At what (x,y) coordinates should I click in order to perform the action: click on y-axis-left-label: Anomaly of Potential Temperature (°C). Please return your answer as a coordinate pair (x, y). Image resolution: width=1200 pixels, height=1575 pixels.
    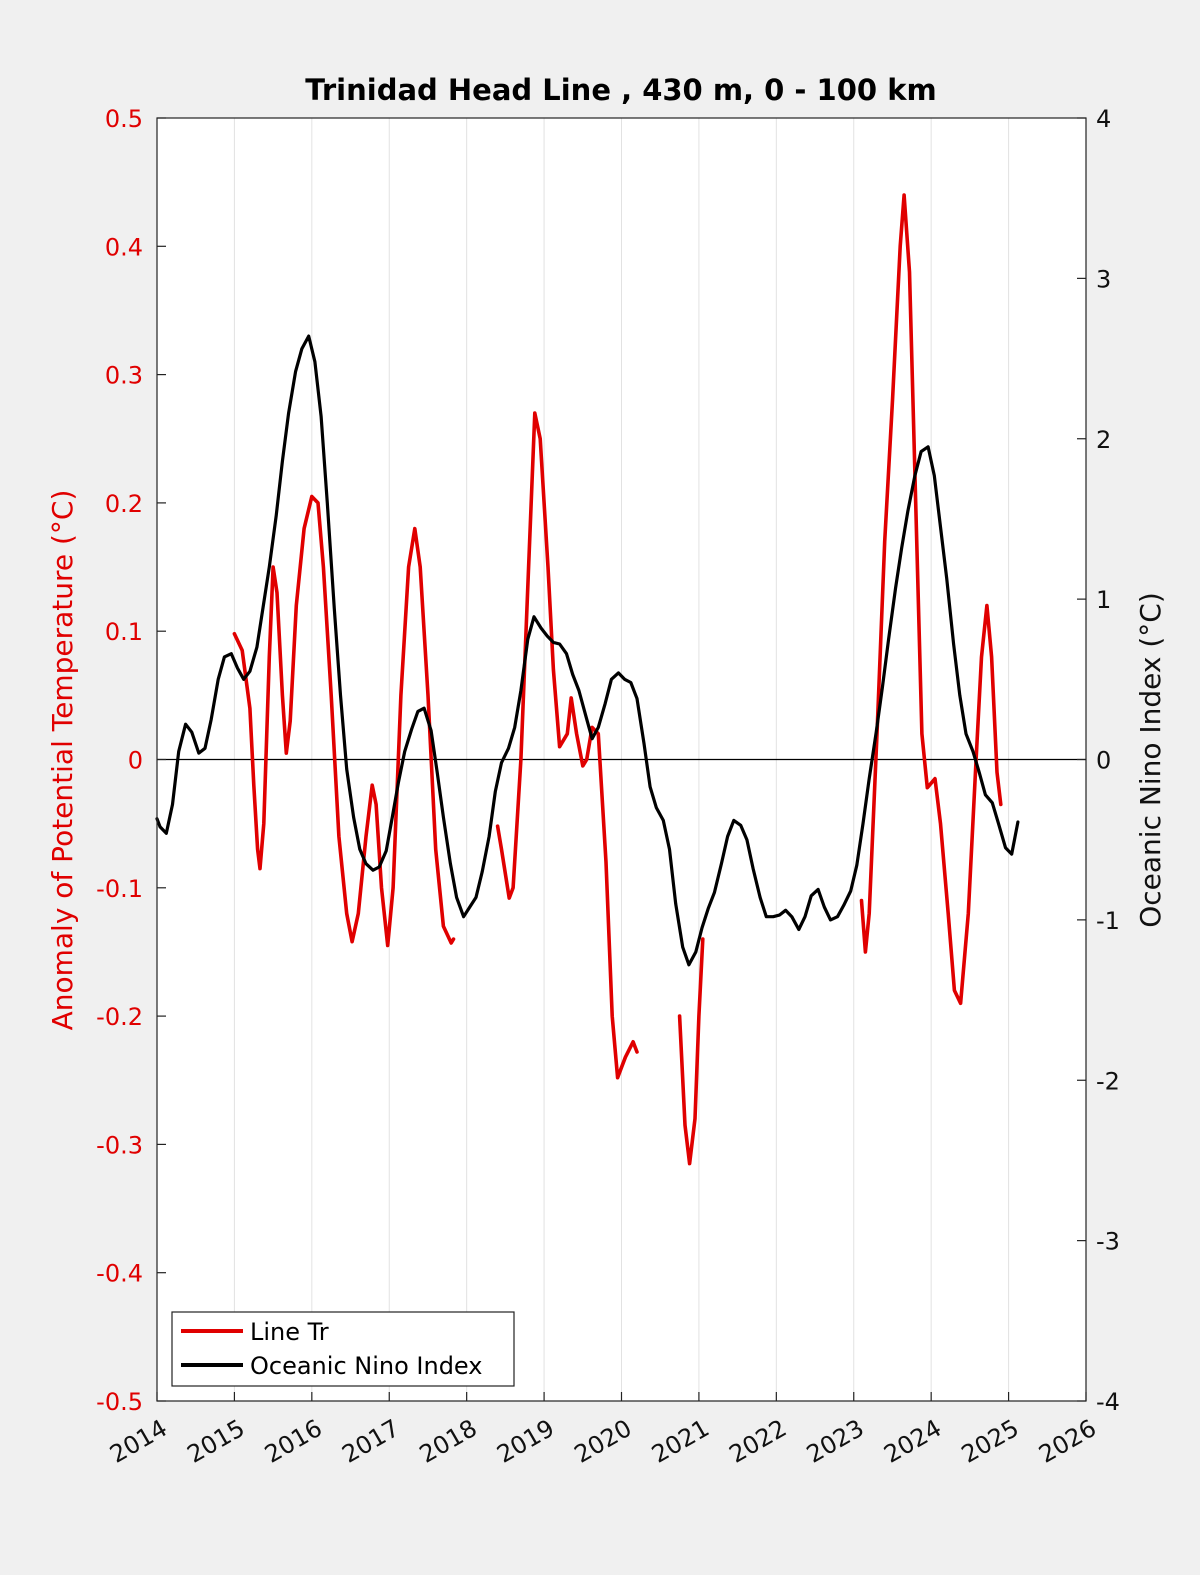
    Looking at the image, I should click on (62, 760).